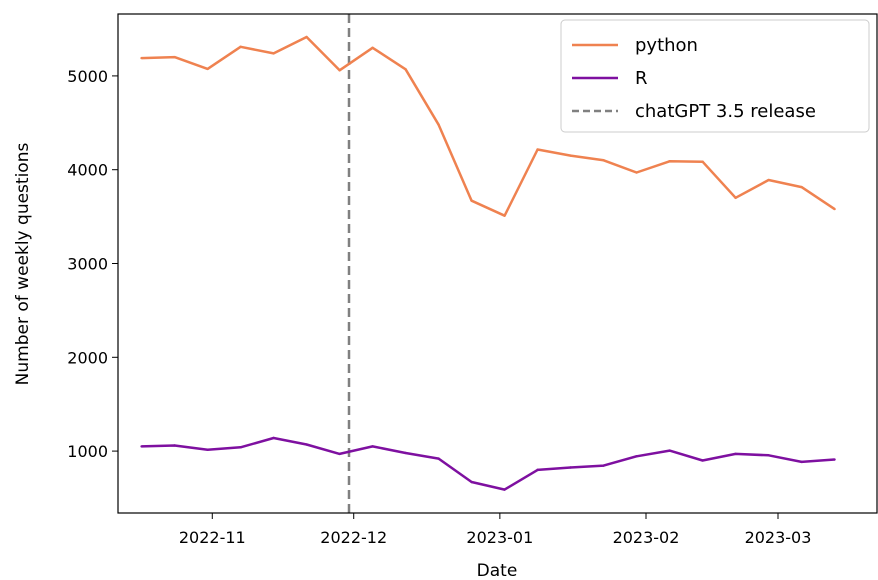 Image resolution: width=878 pixels, height=580 pixels. I want to click on legend-label-python: python, so click(666, 45).